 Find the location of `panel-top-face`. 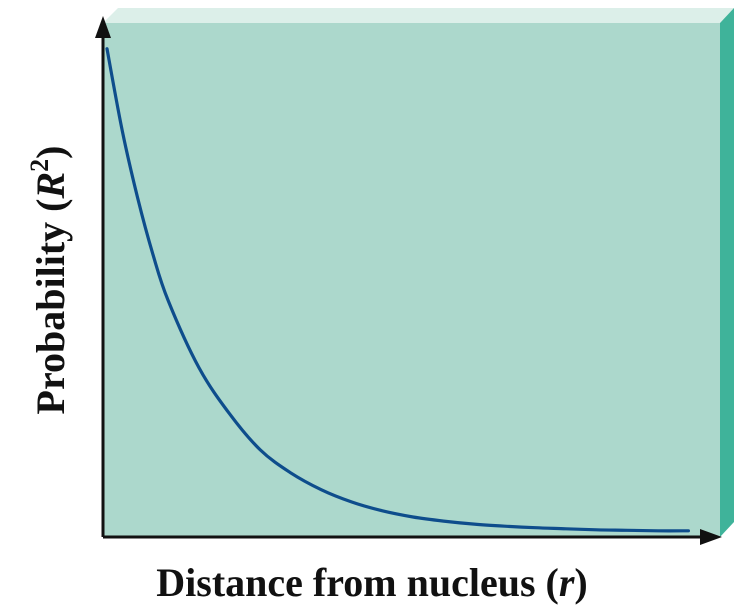

panel-top-face is located at coordinates (418, 15).